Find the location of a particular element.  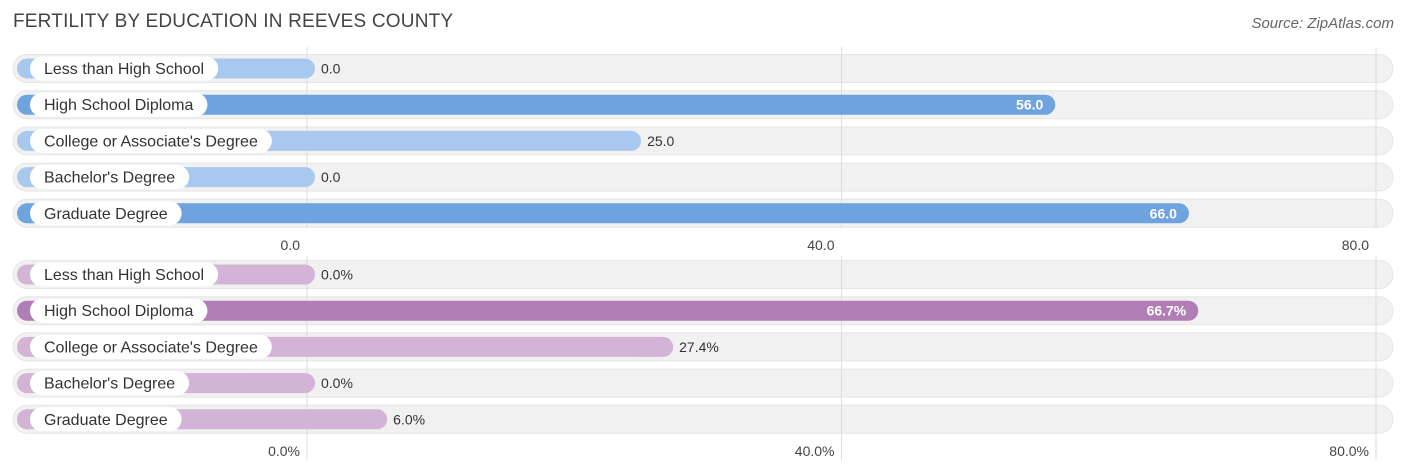

value-label: 6.0% is located at coordinates (409, 419).